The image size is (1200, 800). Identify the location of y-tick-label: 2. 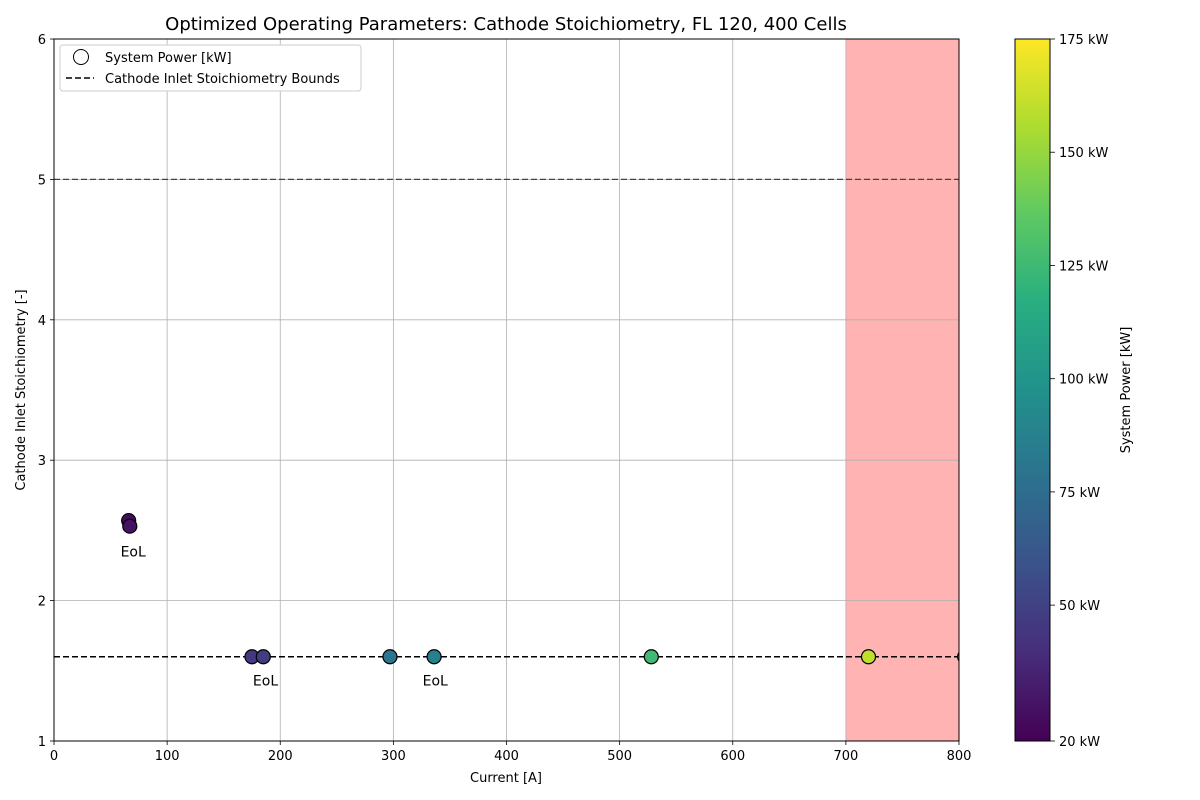
(42, 602).